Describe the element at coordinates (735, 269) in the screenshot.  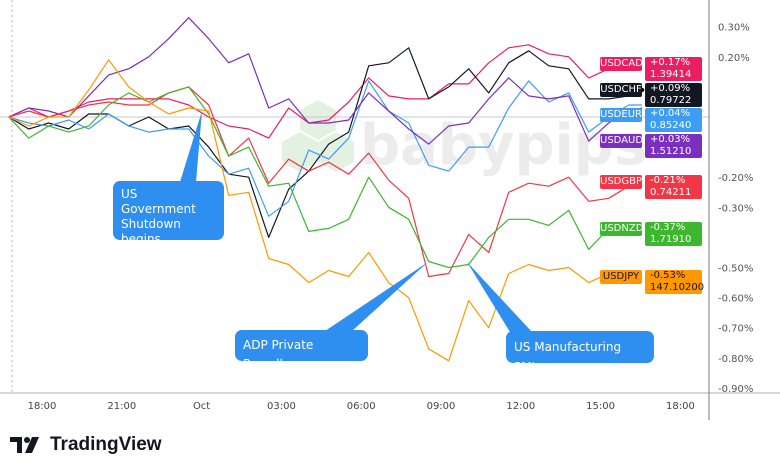
I see `y-tick-label: -0.50%` at that location.